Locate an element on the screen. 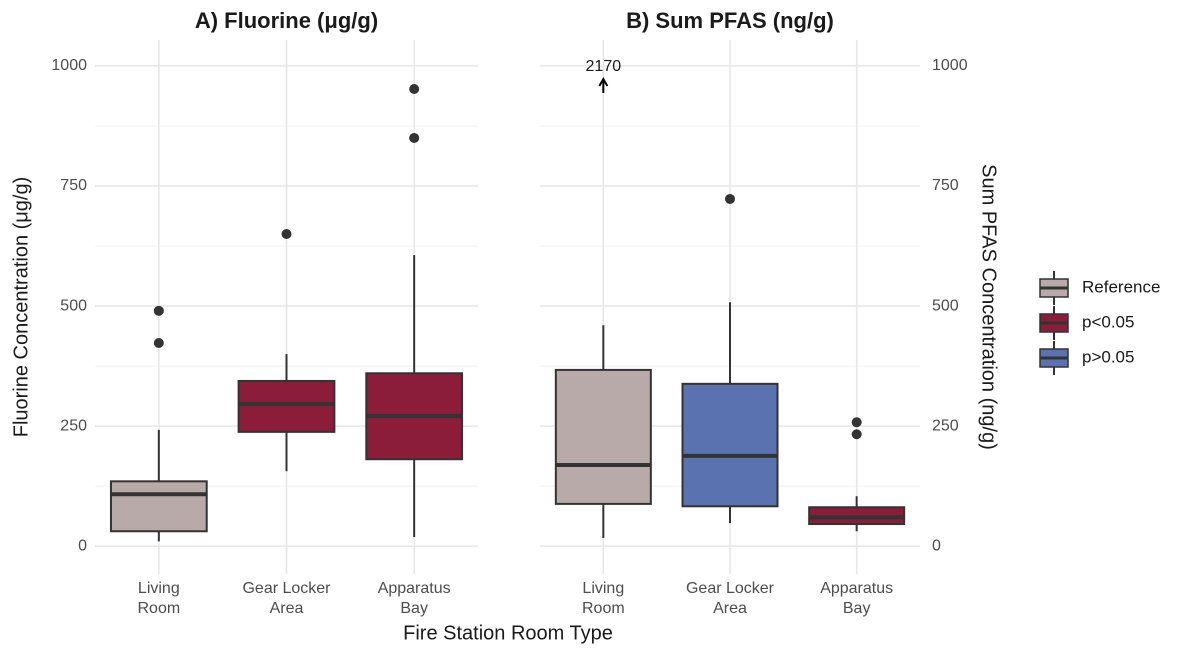 Image resolution: width=1181 pixels, height=652 pixels. outlier-arrow is located at coordinates (603, 84).